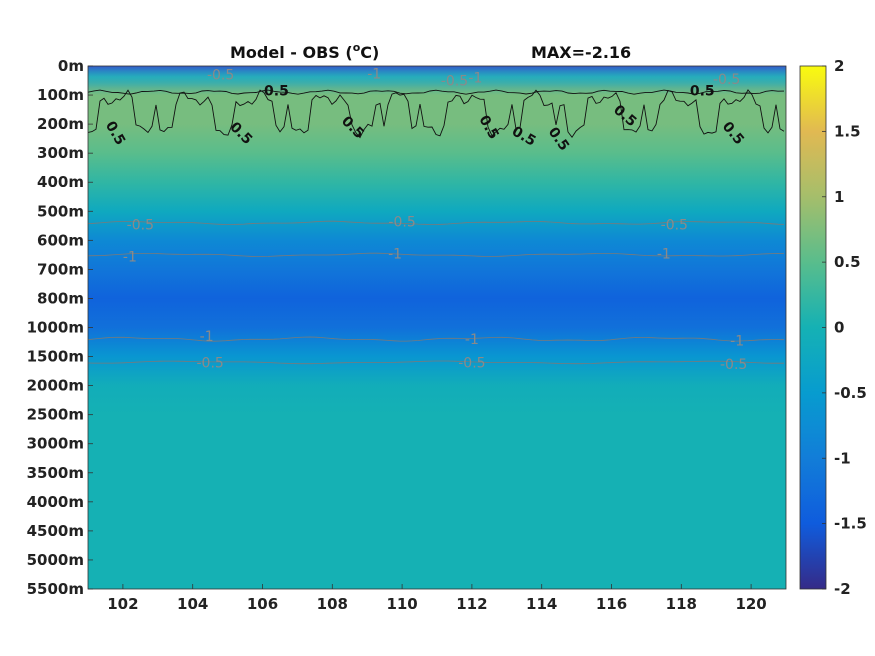  What do you see at coordinates (847, 262) in the screenshot?
I see `colorbar-tick-label: 0.5` at bounding box center [847, 262].